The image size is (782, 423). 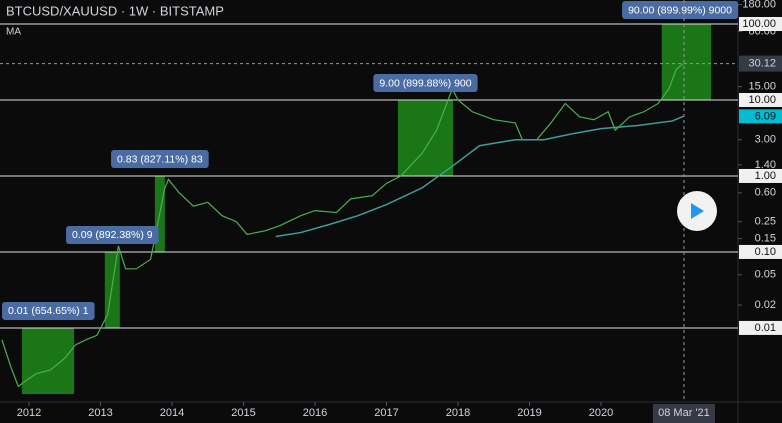 I want to click on ma-last-box, so click(x=760, y=116).